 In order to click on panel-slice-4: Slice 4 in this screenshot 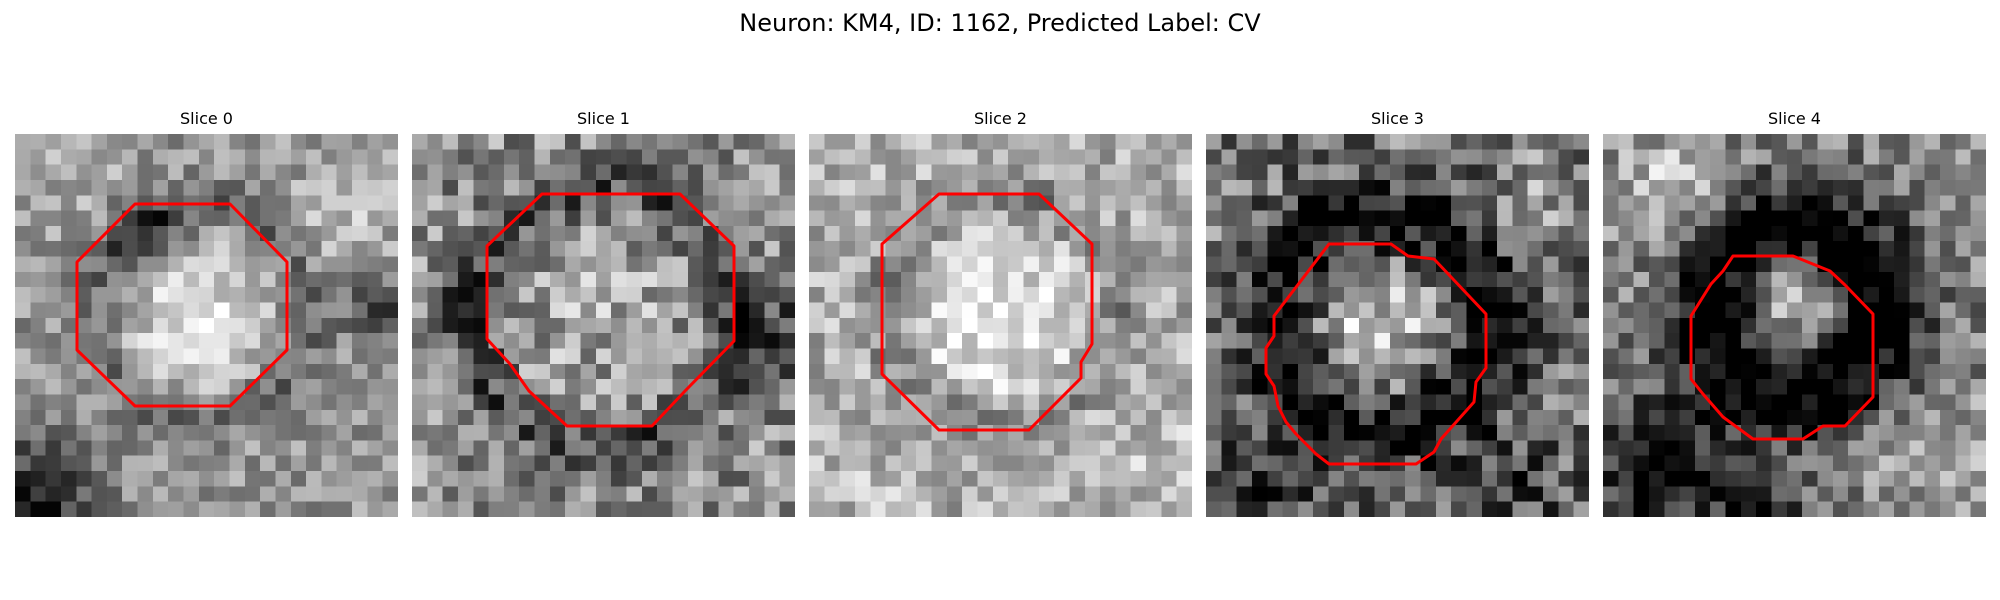, I will do `click(1794, 313)`.